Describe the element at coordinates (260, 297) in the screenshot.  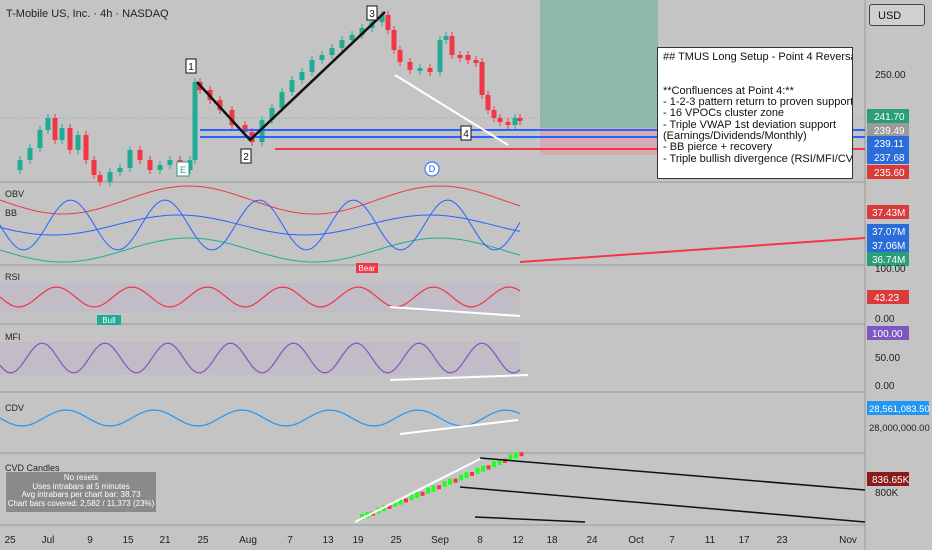
I see `rsi-line` at that location.